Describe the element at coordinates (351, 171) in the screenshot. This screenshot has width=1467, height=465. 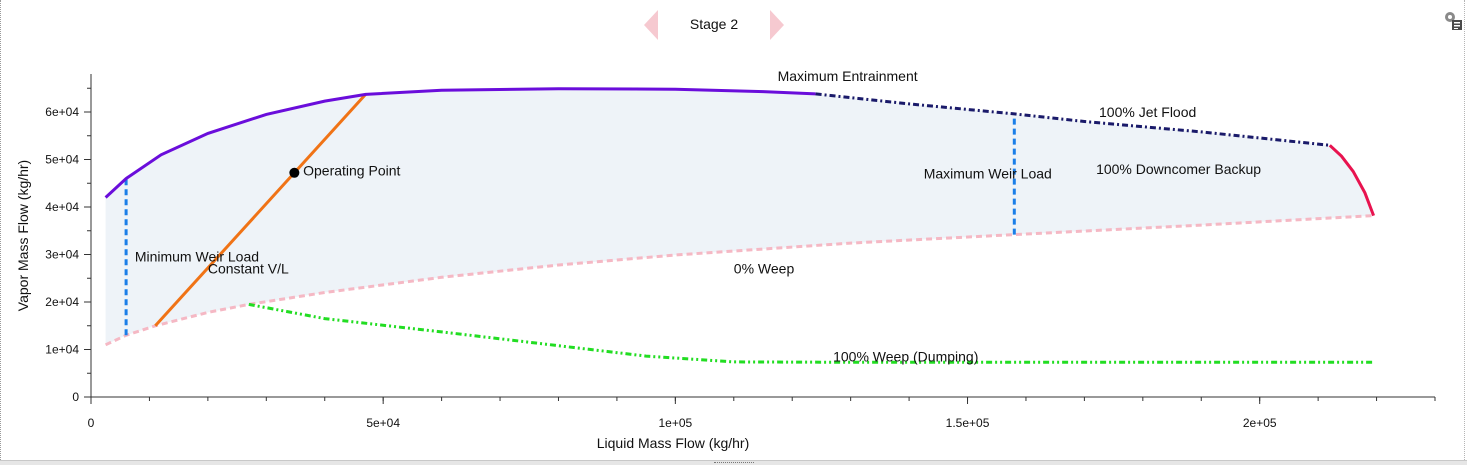
I see `annotation-label: Operating Point` at that location.